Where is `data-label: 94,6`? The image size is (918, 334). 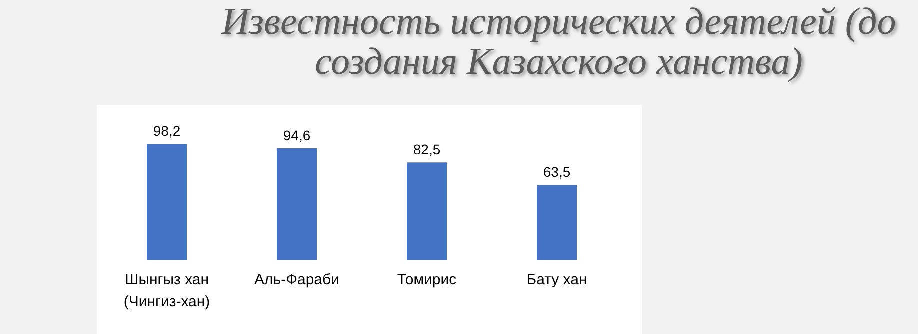 data-label: 94,6 is located at coordinates (297, 135).